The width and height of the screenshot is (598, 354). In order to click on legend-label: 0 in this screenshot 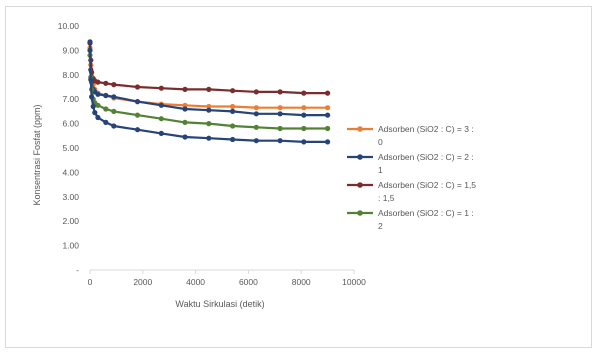, I will do `click(380, 142)`.